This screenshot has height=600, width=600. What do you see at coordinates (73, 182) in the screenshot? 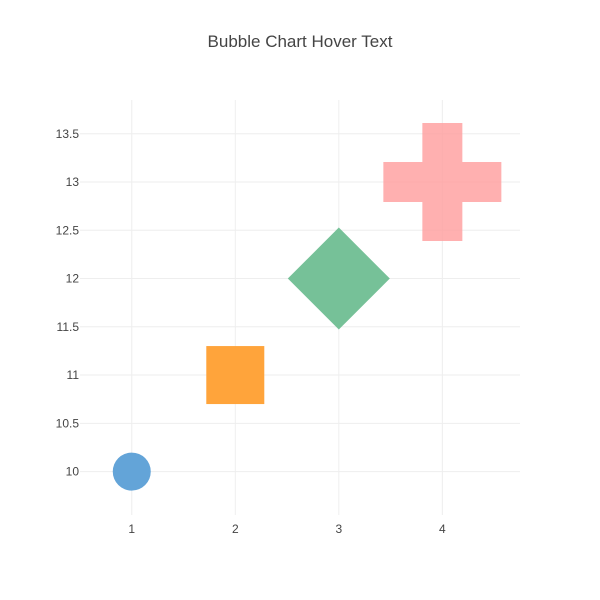
I see `y-tick-label: 13` at bounding box center [73, 182].